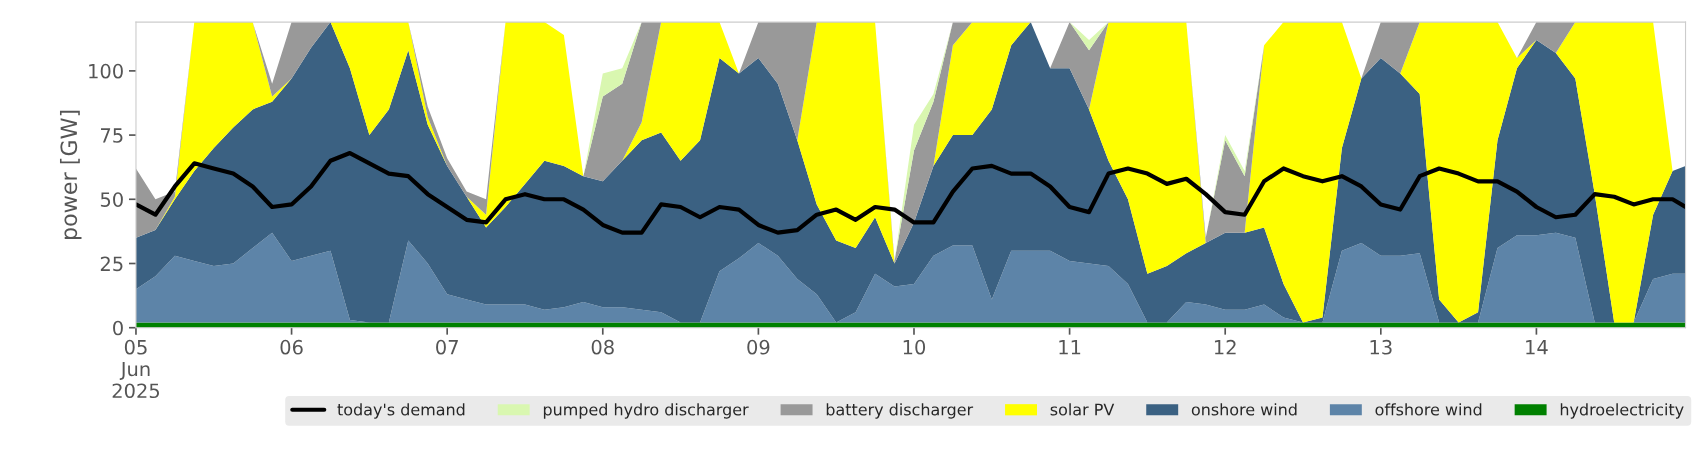  Describe the element at coordinates (914, 347) in the screenshot. I see `x-tick-label: 10` at that location.